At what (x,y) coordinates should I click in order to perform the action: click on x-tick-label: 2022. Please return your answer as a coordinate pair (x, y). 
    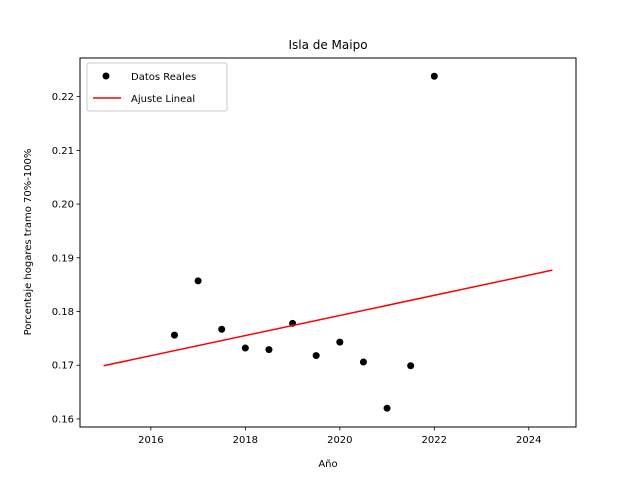
    Looking at the image, I should click on (434, 440).